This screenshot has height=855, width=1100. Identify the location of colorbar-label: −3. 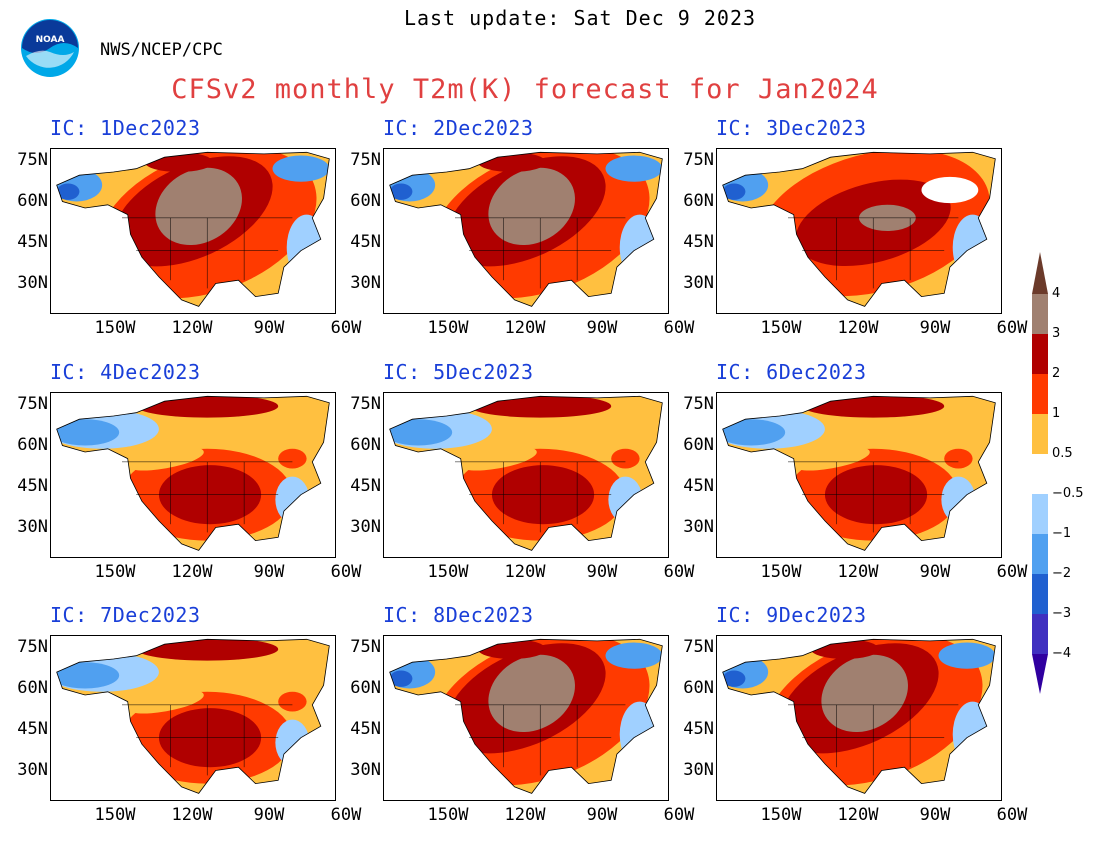
(1062, 613).